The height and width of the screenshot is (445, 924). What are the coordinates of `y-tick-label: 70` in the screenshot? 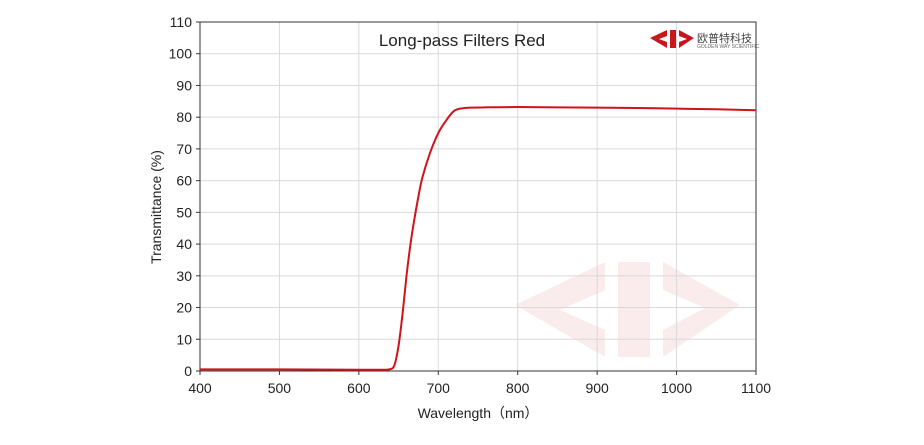 It's located at (184, 149).